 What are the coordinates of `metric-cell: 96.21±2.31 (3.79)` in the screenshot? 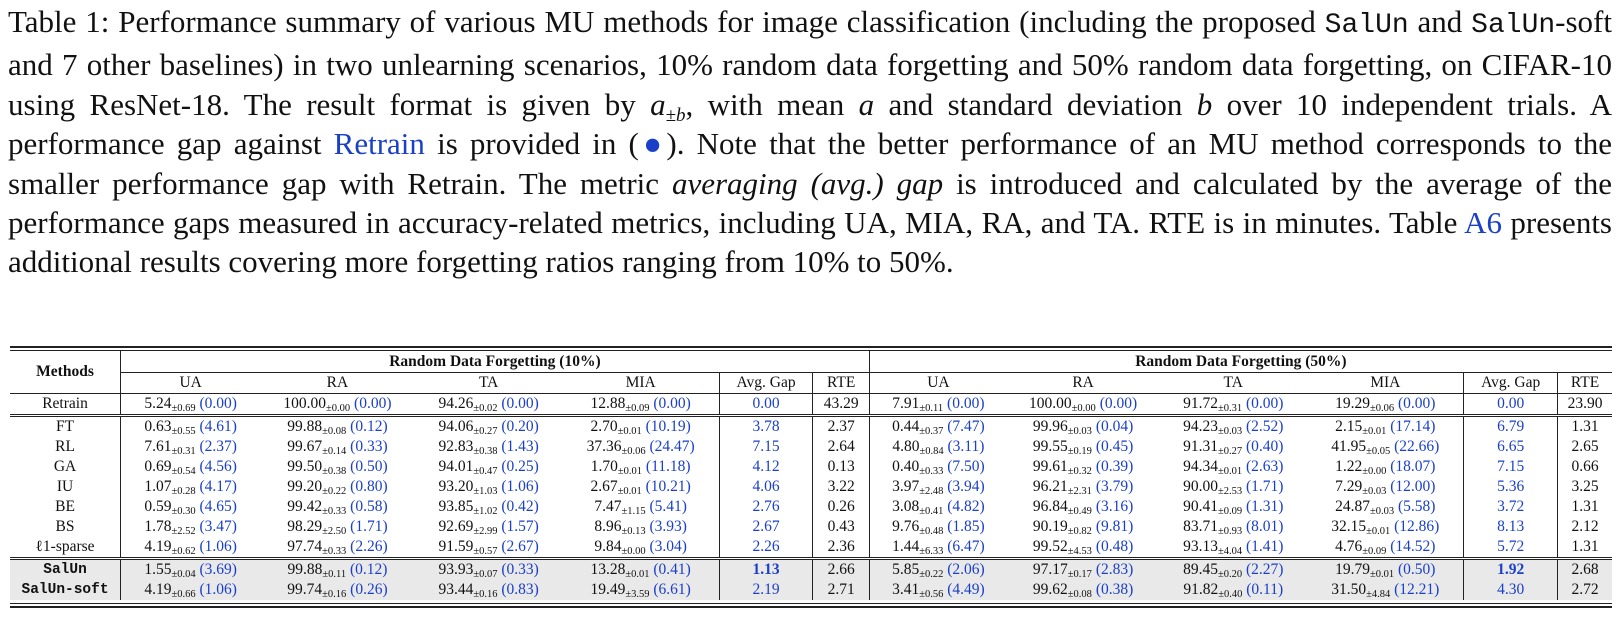 It's located at (1083, 487).